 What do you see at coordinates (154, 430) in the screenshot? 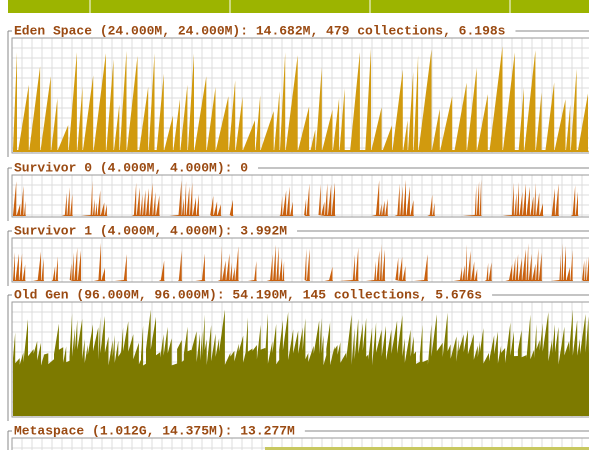
I see `panel-title: Metaspace (1.012G, 14.375M): 13.277M` at bounding box center [154, 430].